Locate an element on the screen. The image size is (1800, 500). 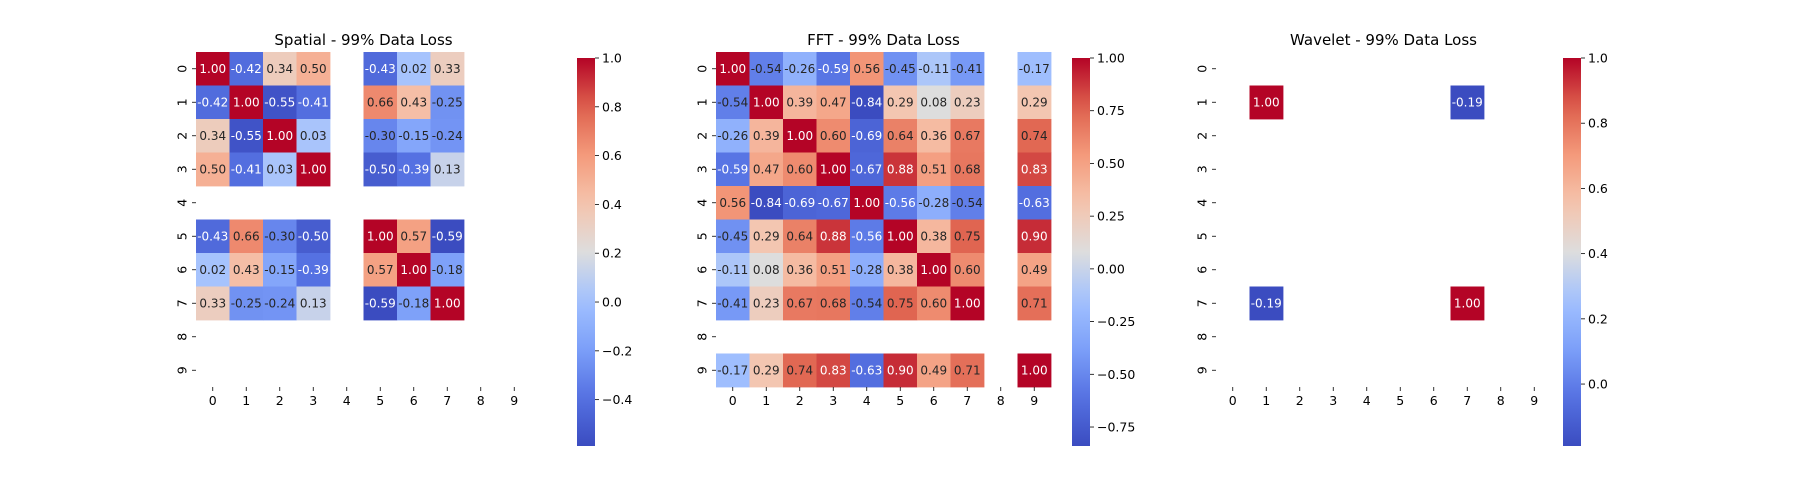
cell-value-label: 0.49 is located at coordinates (1034, 270).